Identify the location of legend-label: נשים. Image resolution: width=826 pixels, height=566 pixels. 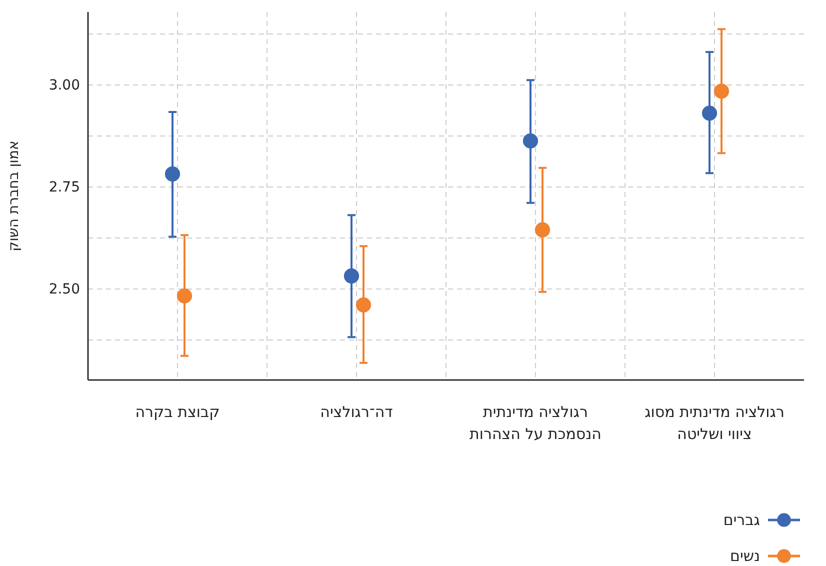
(745, 556).